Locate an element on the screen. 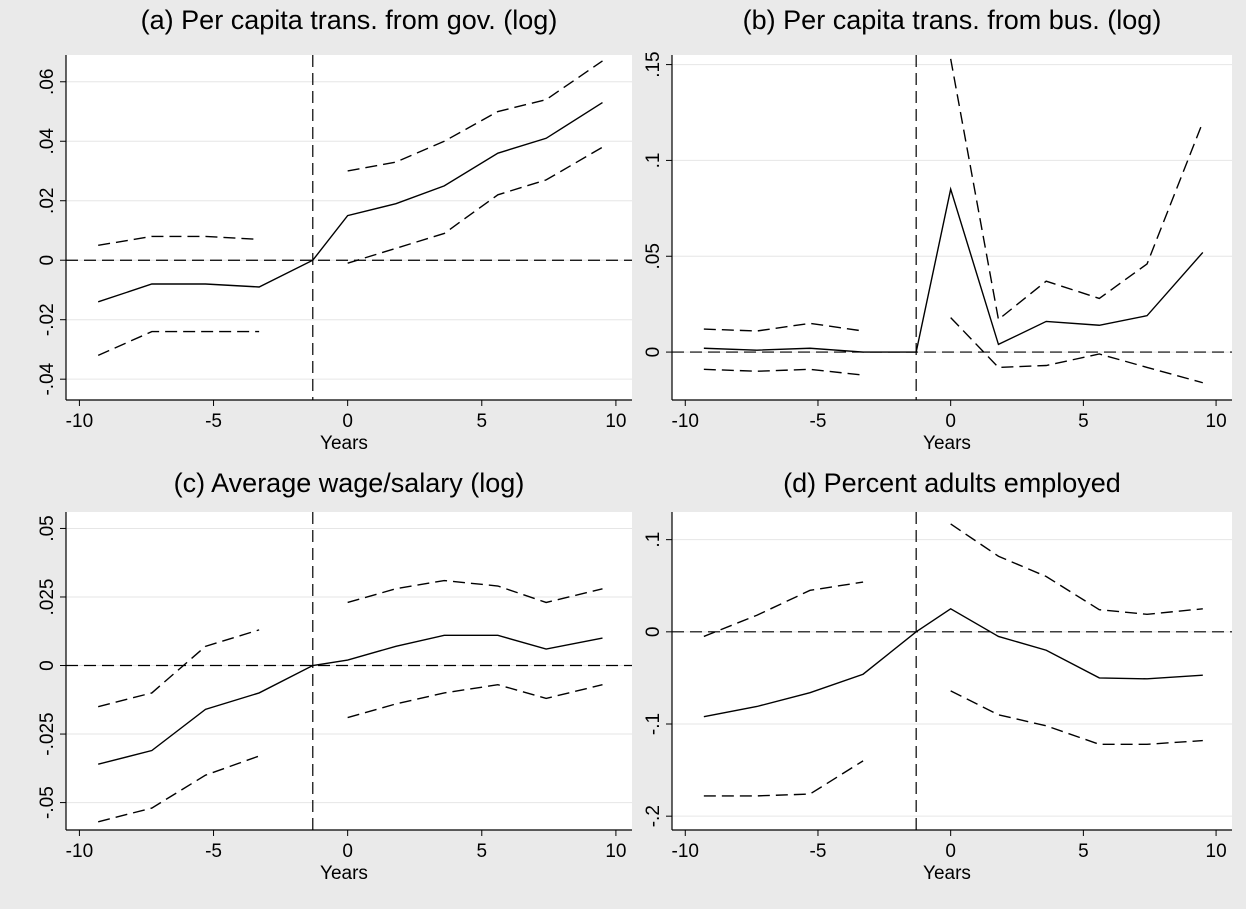 The width and height of the screenshot is (1246, 909). y-tick-label: -.04 is located at coordinates (47, 378).